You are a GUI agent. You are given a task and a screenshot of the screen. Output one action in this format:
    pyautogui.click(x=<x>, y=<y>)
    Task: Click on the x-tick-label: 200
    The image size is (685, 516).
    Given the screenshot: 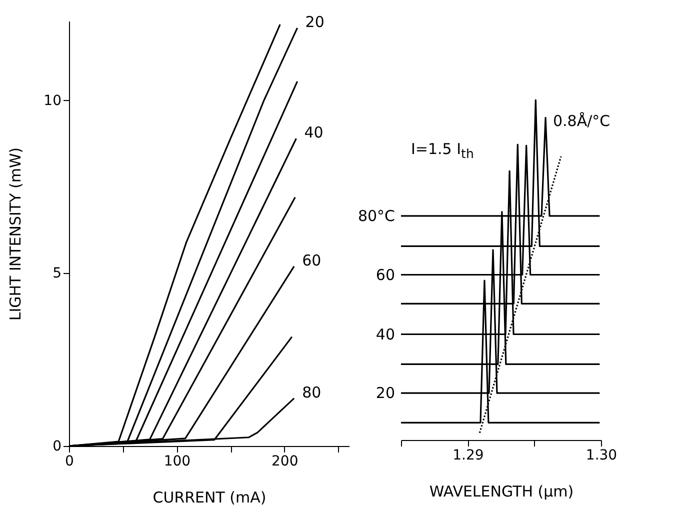 What is the action you would take?
    pyautogui.click(x=285, y=462)
    